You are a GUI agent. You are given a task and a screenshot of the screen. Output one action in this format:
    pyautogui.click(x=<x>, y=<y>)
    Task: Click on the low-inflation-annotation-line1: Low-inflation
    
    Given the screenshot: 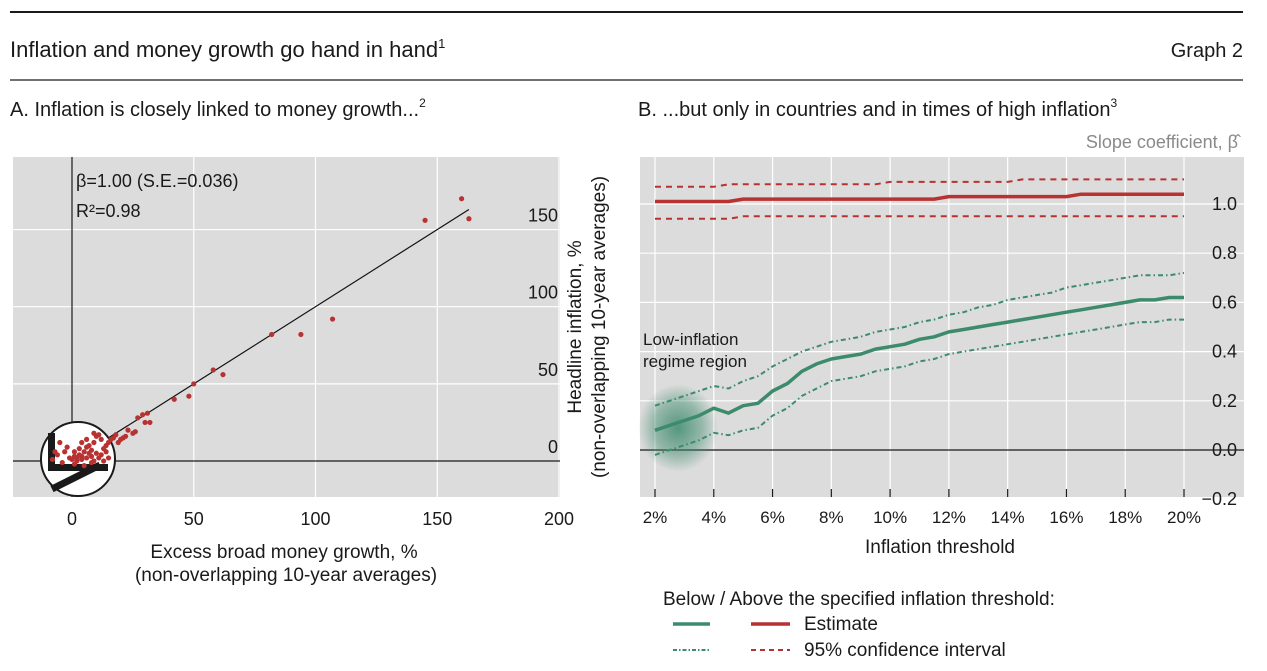 What is the action you would take?
    pyautogui.click(x=690, y=339)
    